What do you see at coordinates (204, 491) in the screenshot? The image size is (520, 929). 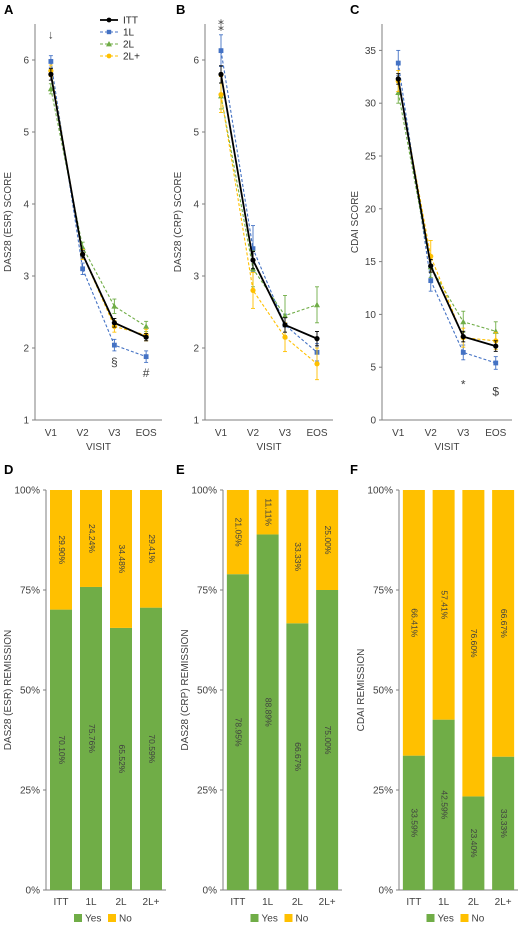 I see `y-tick-label: 100%` at bounding box center [204, 491].